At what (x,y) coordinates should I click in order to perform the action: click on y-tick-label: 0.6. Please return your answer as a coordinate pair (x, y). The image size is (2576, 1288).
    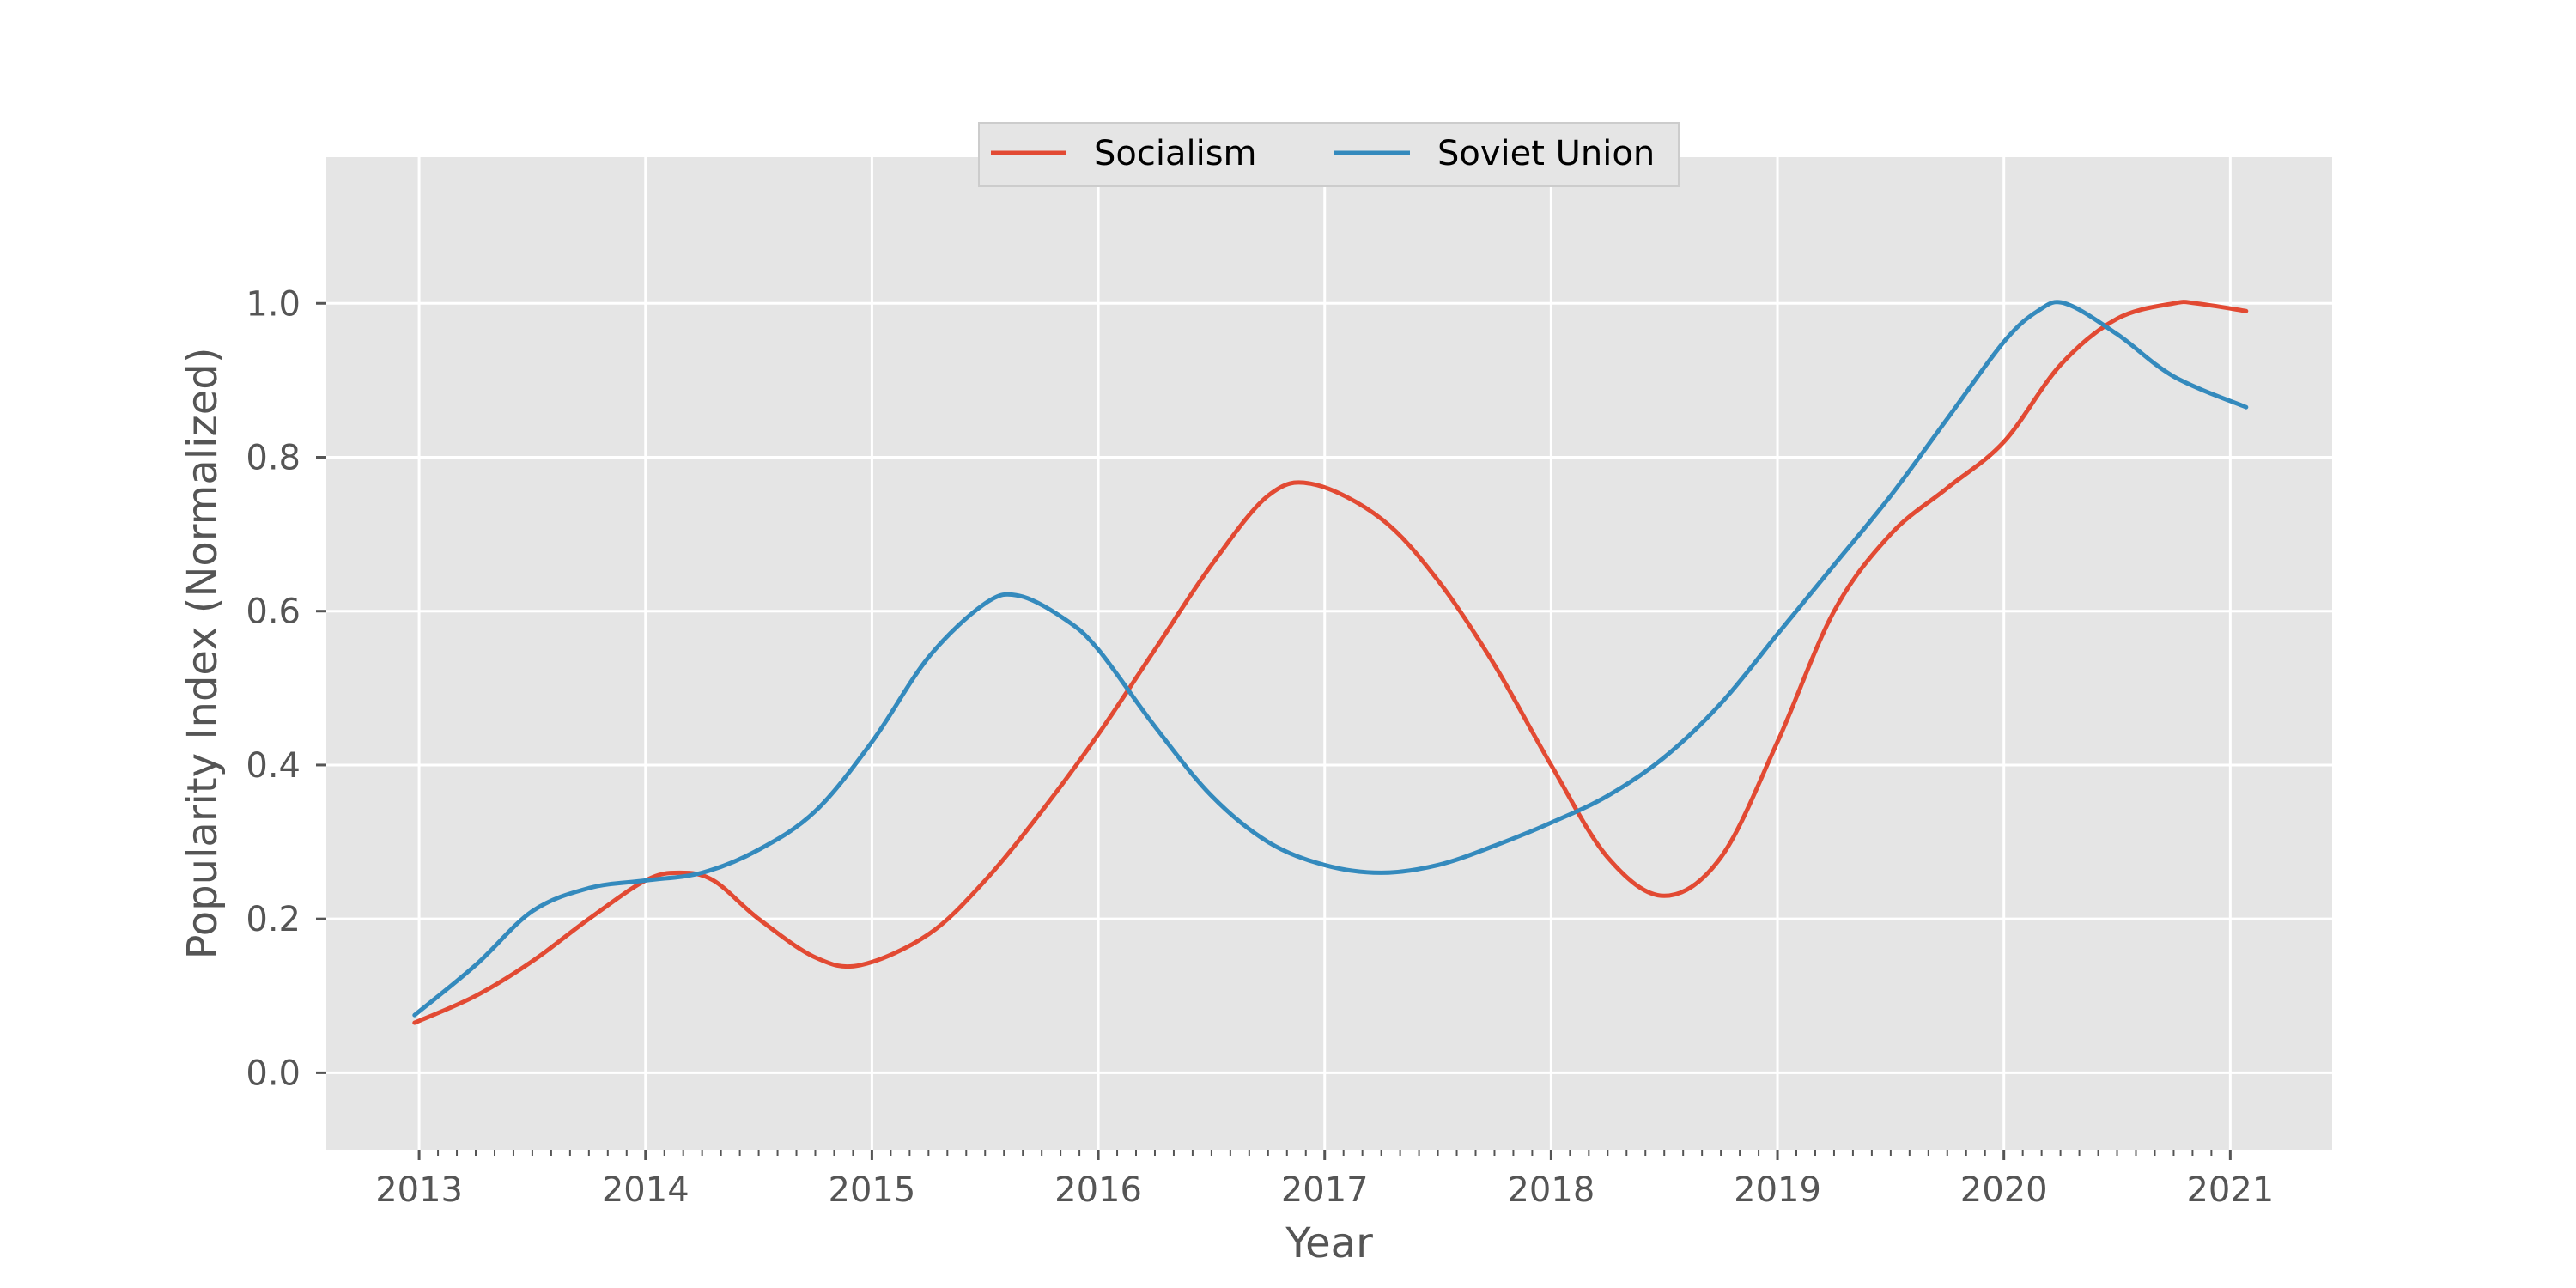
    Looking at the image, I should click on (273, 612).